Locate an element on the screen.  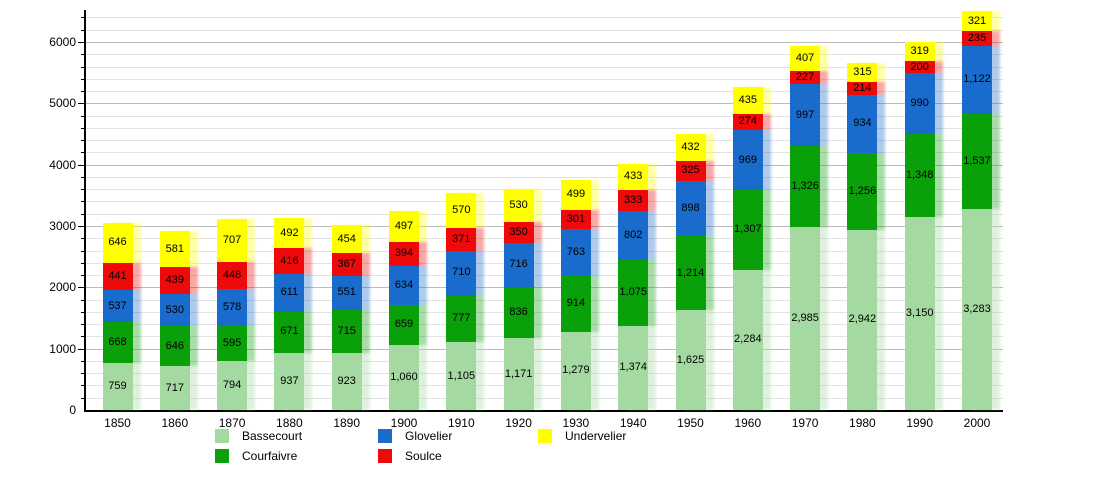
bar-segment-value: 595 is located at coordinates (232, 342).